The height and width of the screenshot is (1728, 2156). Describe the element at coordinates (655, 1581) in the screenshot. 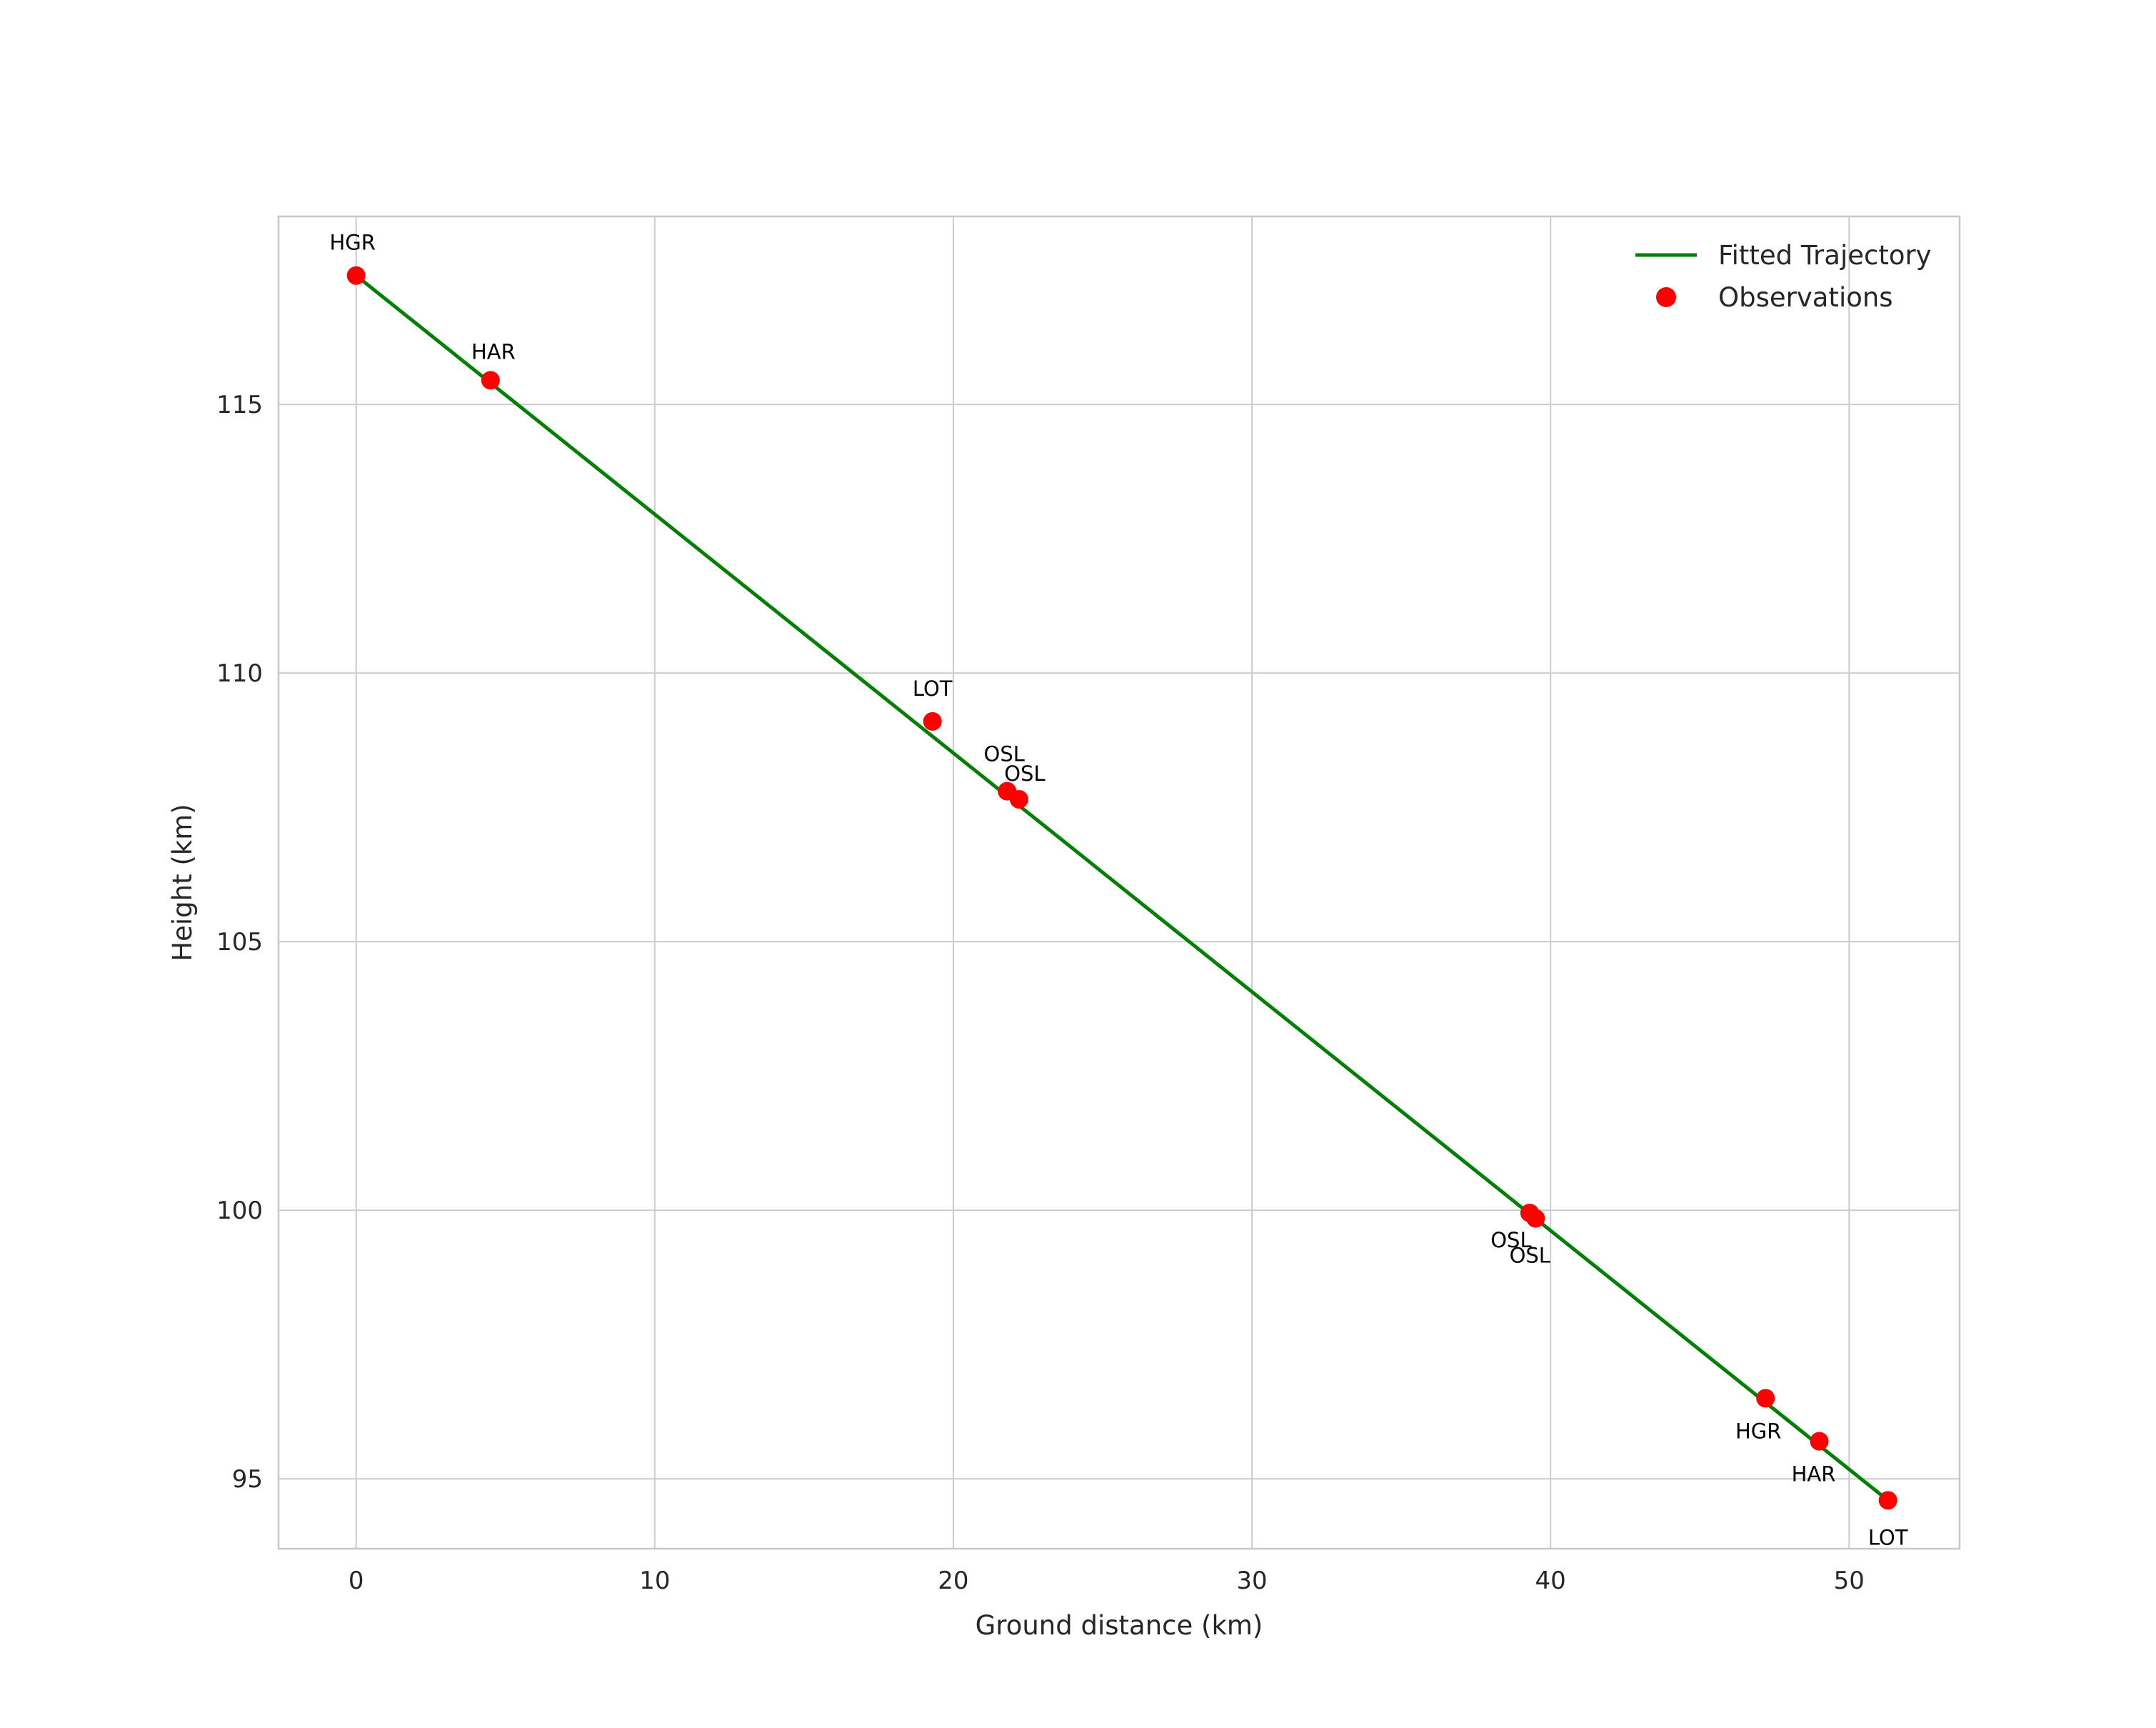

I see `x-tick-label: 10` at that location.